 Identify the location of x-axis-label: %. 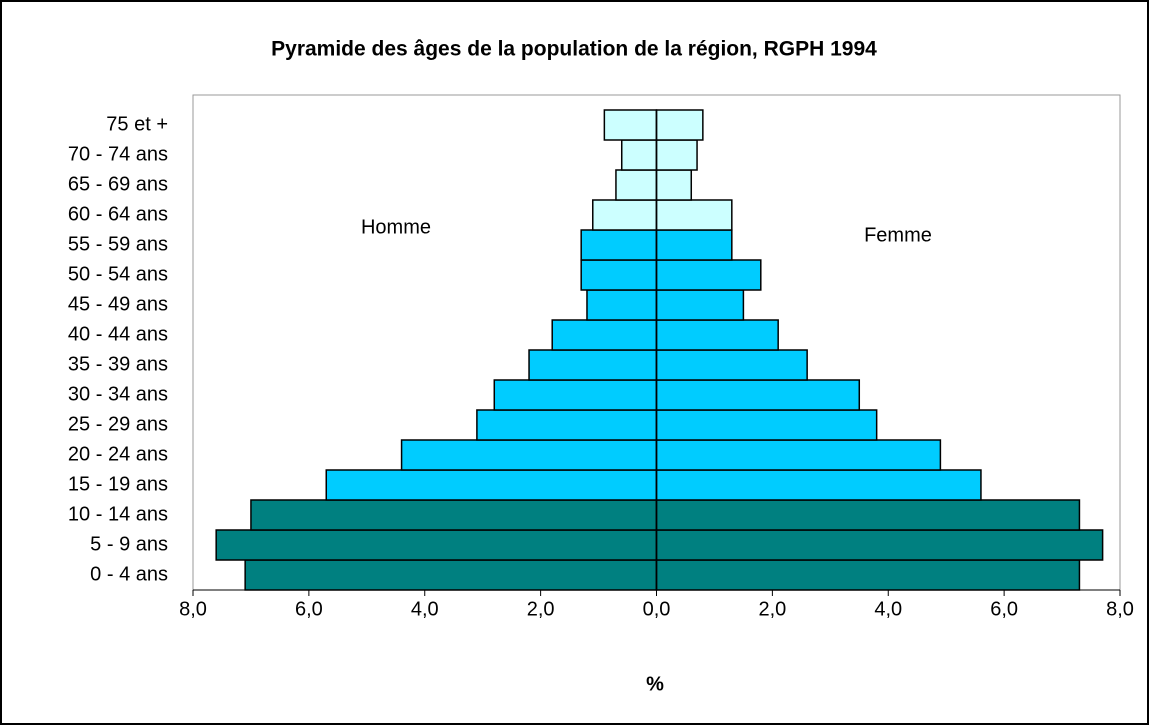
(655, 684).